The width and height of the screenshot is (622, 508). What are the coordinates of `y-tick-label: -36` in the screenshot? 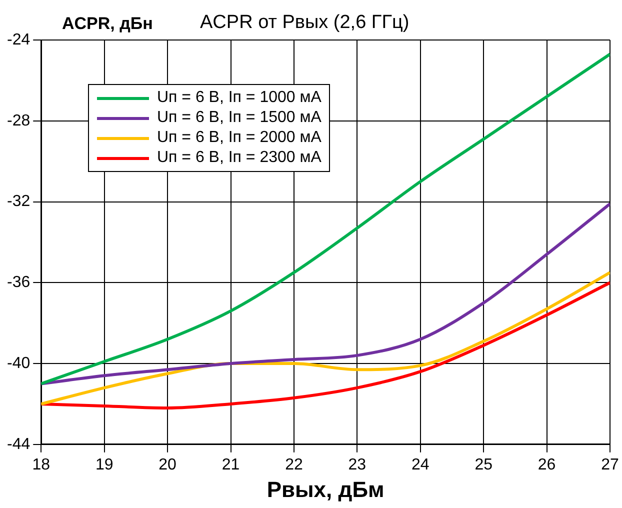 It's located at (18, 283).